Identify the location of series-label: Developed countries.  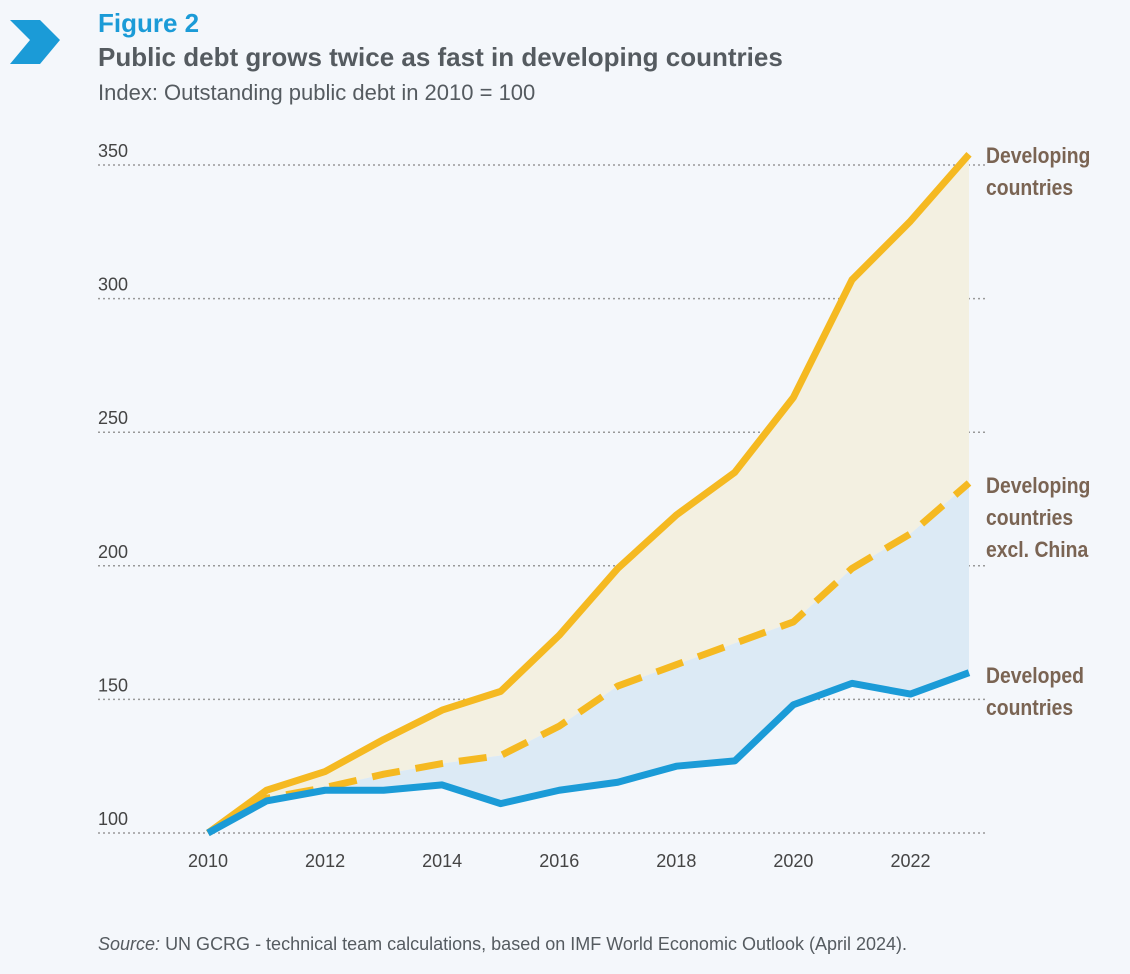
(1035, 691).